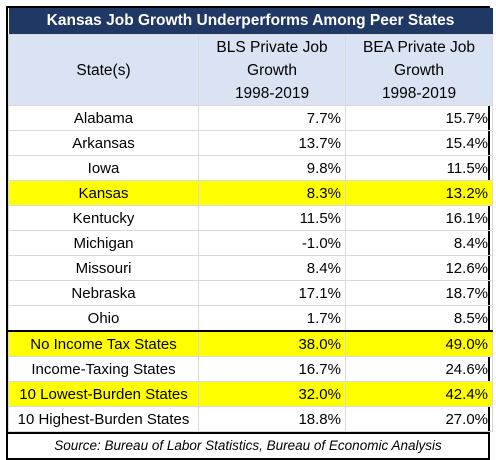 This screenshot has height=460, width=496. What do you see at coordinates (103, 70) in the screenshot?
I see `header-states: State(s)` at bounding box center [103, 70].